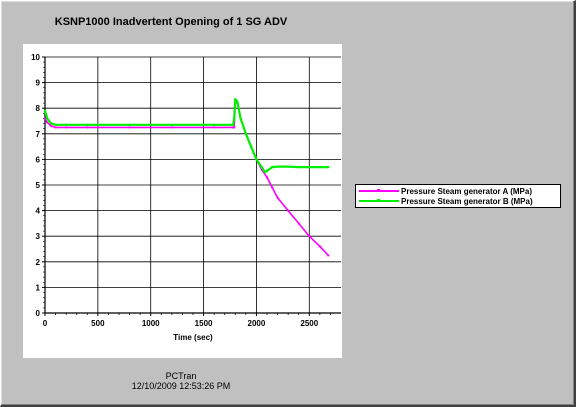 This screenshot has width=576, height=407. I want to click on y-tick-label: 2, so click(38, 262).